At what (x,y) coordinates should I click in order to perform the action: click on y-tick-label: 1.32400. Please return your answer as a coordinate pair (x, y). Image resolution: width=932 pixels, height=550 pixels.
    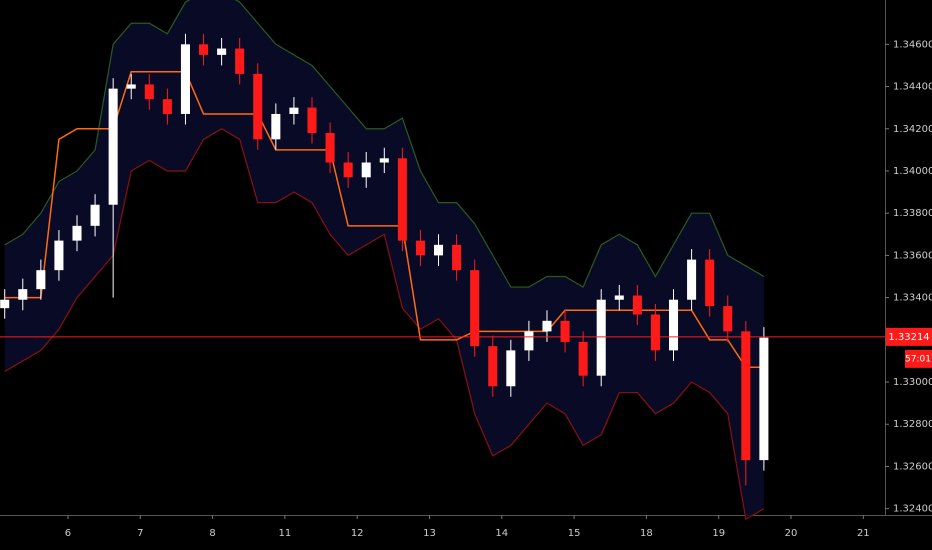
    Looking at the image, I should click on (912, 509).